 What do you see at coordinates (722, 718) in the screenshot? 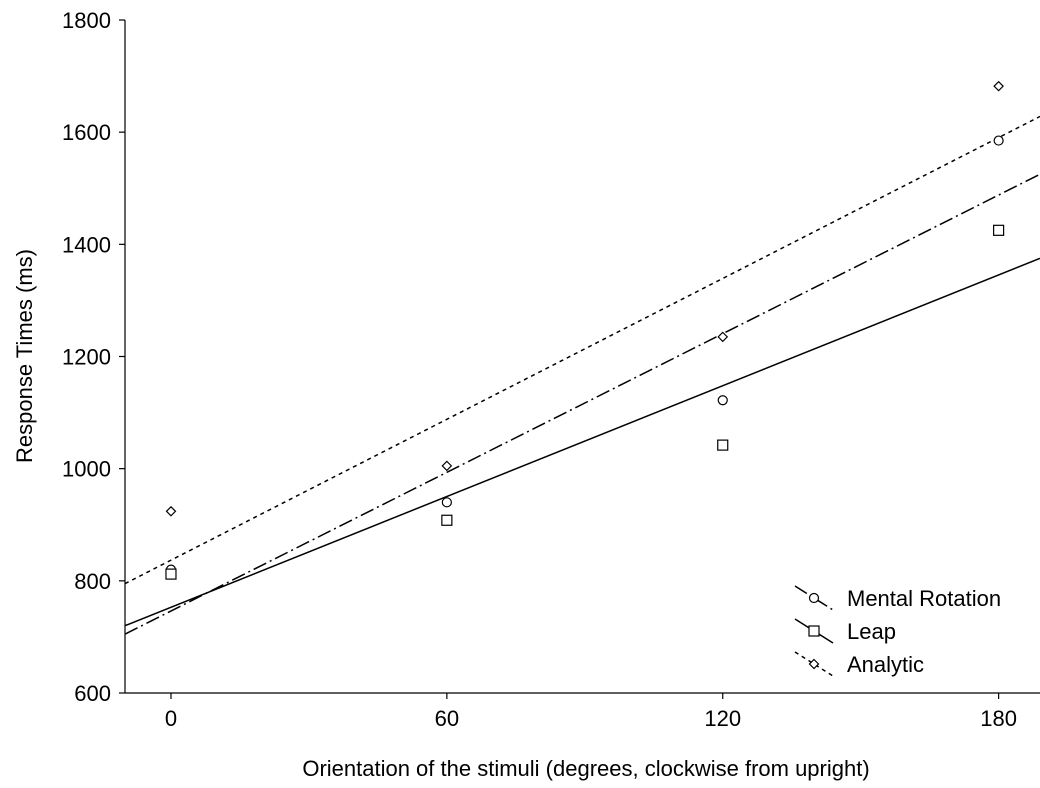
I see `x-tick-label: 120` at bounding box center [722, 718].